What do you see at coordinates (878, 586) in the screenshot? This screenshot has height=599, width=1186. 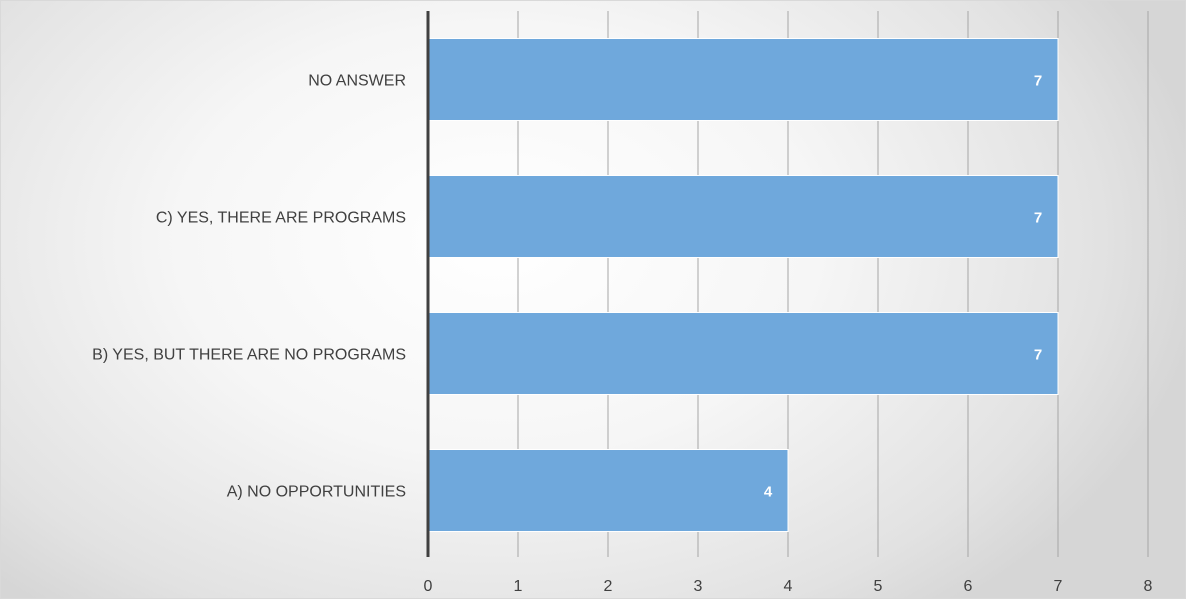 I see `tick-label-5: 5` at bounding box center [878, 586].